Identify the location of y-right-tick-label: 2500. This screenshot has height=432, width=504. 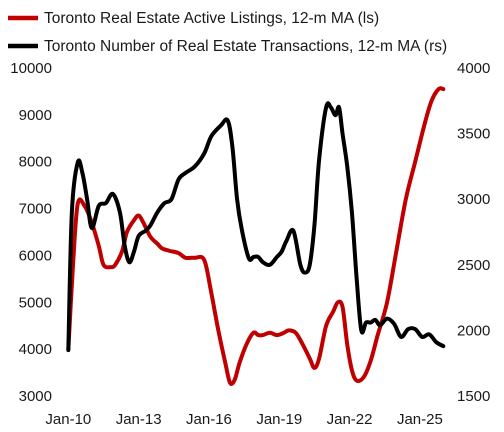
(473, 265).